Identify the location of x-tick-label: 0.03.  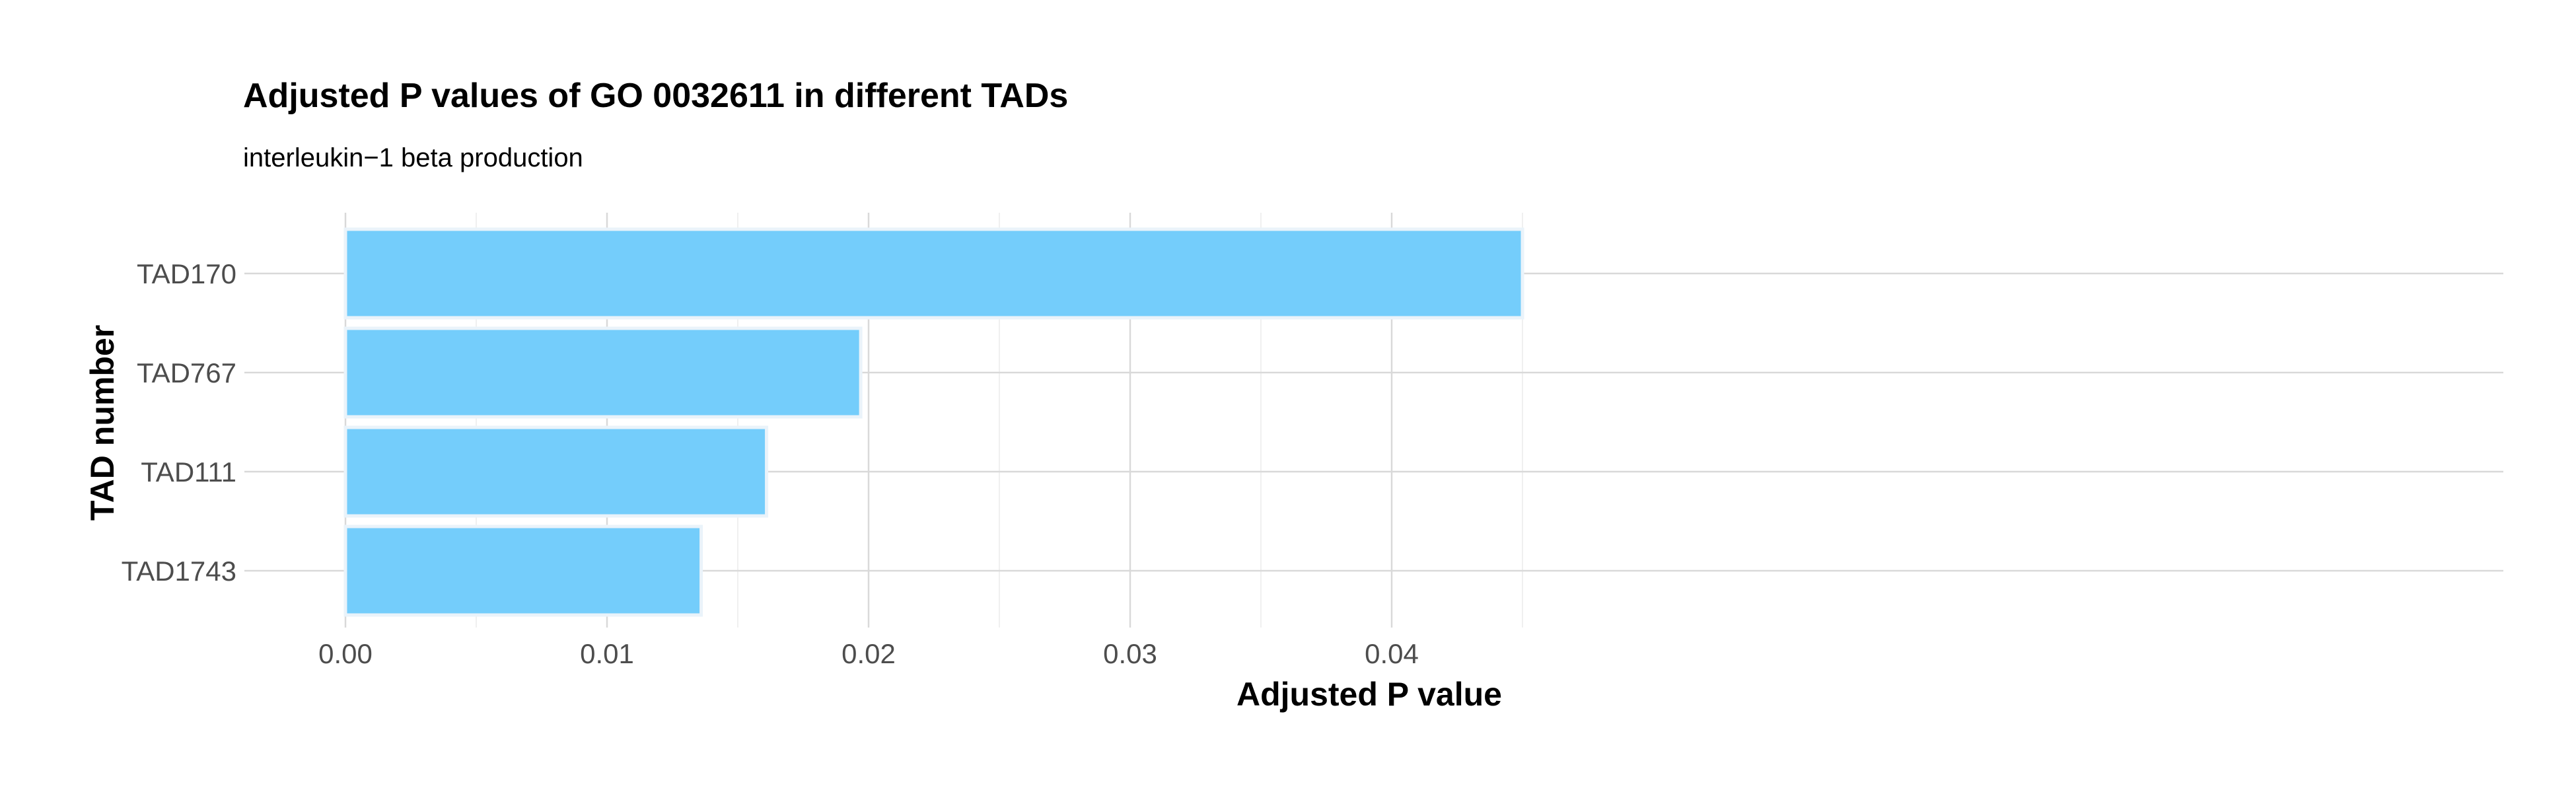
(1130, 653).